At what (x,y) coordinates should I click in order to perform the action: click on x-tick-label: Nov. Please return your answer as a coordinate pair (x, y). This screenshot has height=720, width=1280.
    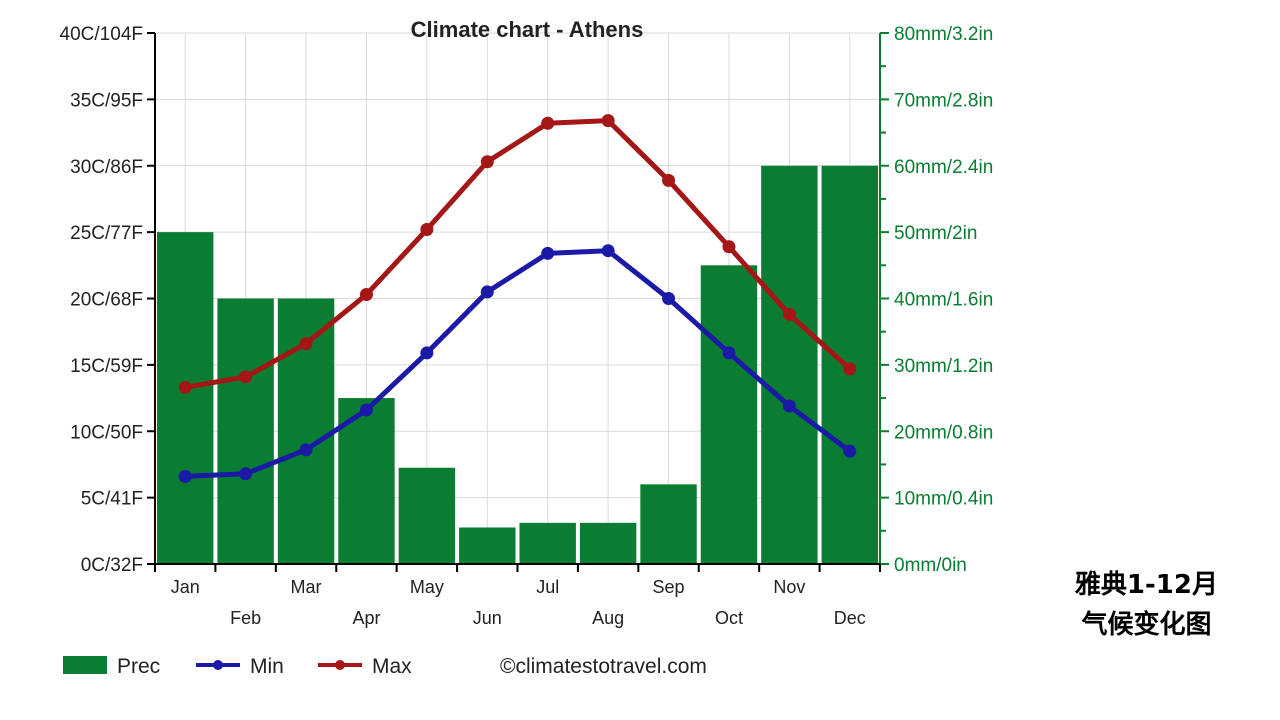
    Looking at the image, I should click on (789, 587).